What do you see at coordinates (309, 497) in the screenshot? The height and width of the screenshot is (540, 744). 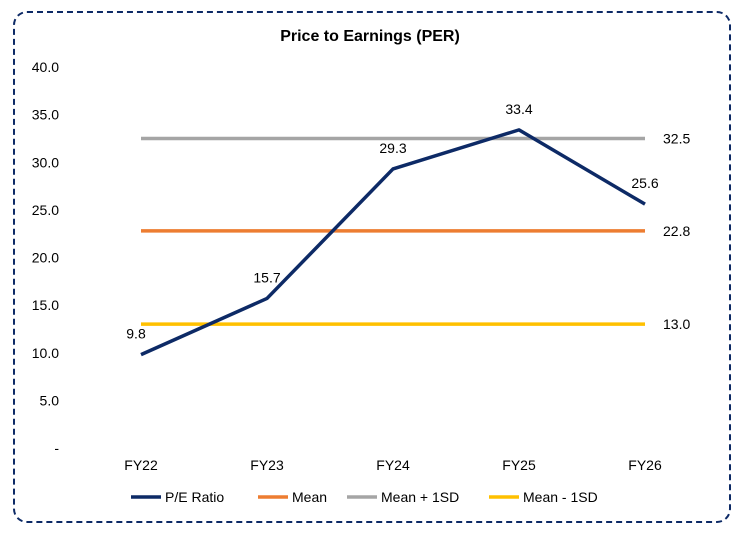 I see `legend-label: Mean` at bounding box center [309, 497].